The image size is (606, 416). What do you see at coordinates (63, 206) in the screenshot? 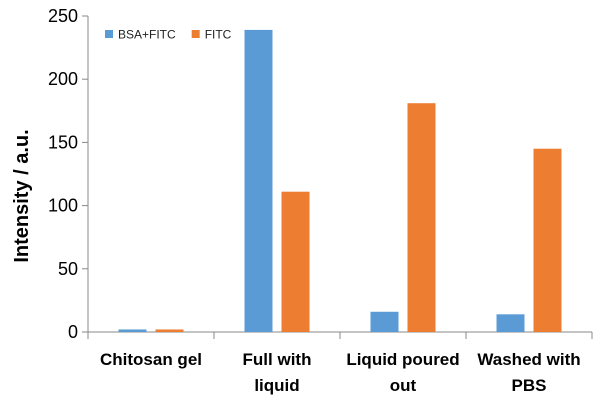
I see `y-tick-label: 100` at bounding box center [63, 206].